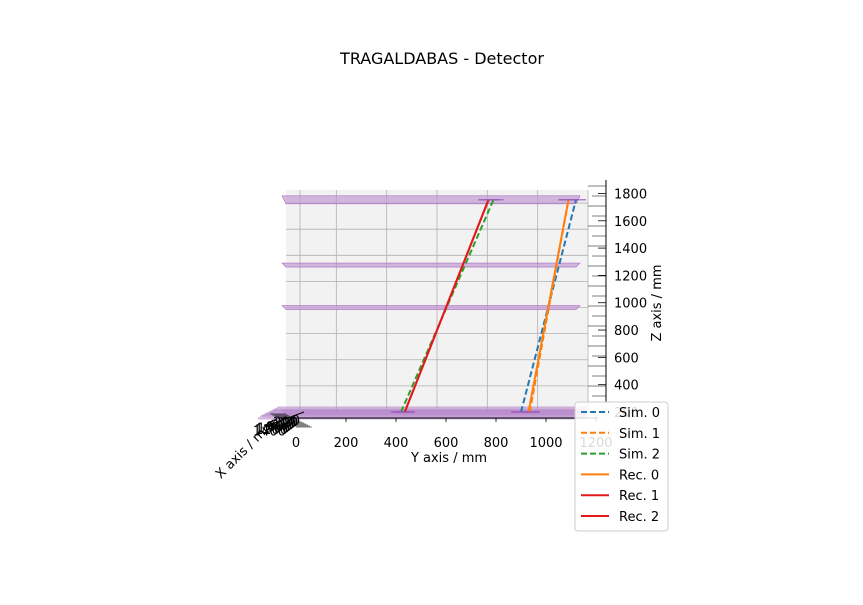  What do you see at coordinates (245, 449) in the screenshot?
I see `x-axis-label: X axis / mm` at bounding box center [245, 449].